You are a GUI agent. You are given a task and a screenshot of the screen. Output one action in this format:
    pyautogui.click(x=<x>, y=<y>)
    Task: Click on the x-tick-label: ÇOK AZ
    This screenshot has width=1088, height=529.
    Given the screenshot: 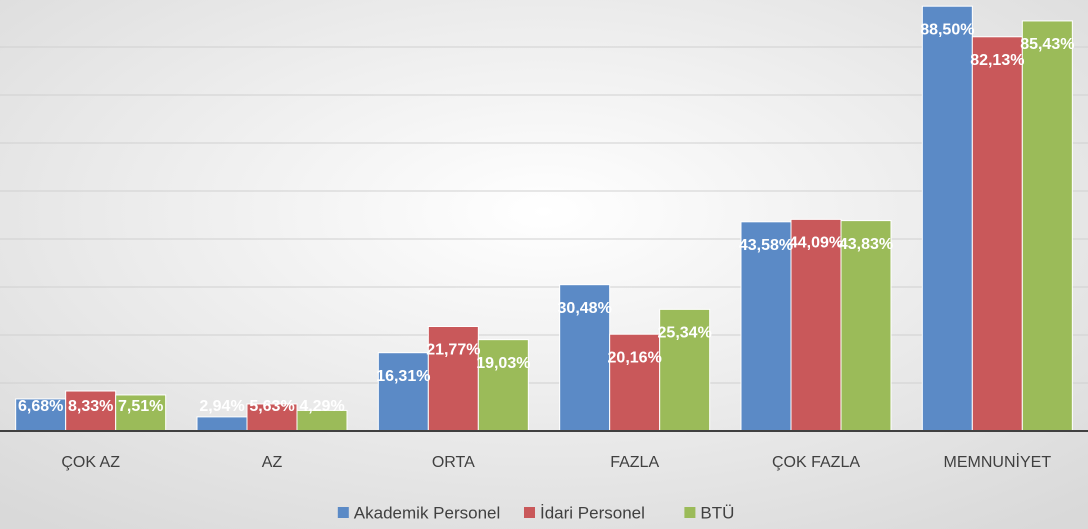 What is the action you would take?
    pyautogui.click(x=90, y=462)
    